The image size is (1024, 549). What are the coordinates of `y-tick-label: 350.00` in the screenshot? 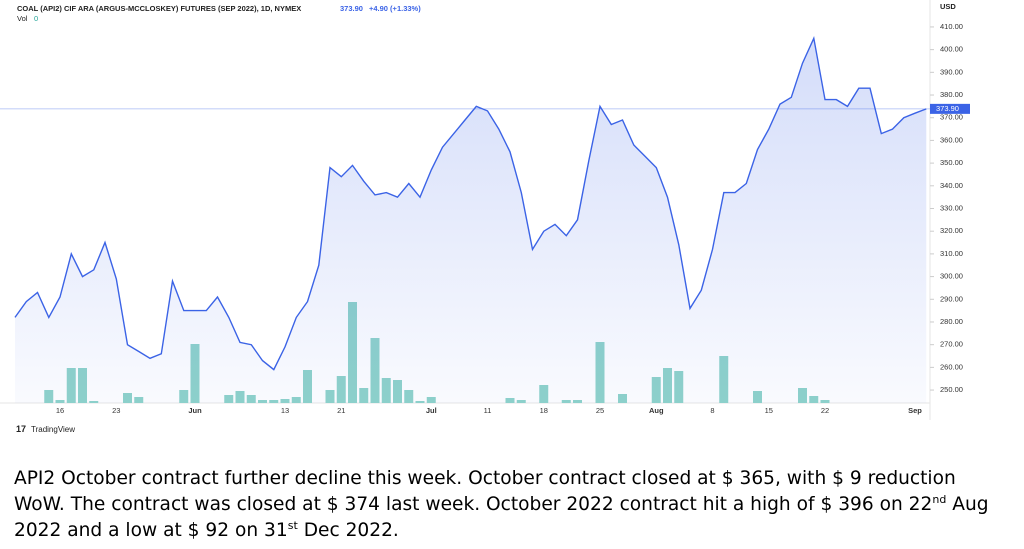 It's located at (951, 162).